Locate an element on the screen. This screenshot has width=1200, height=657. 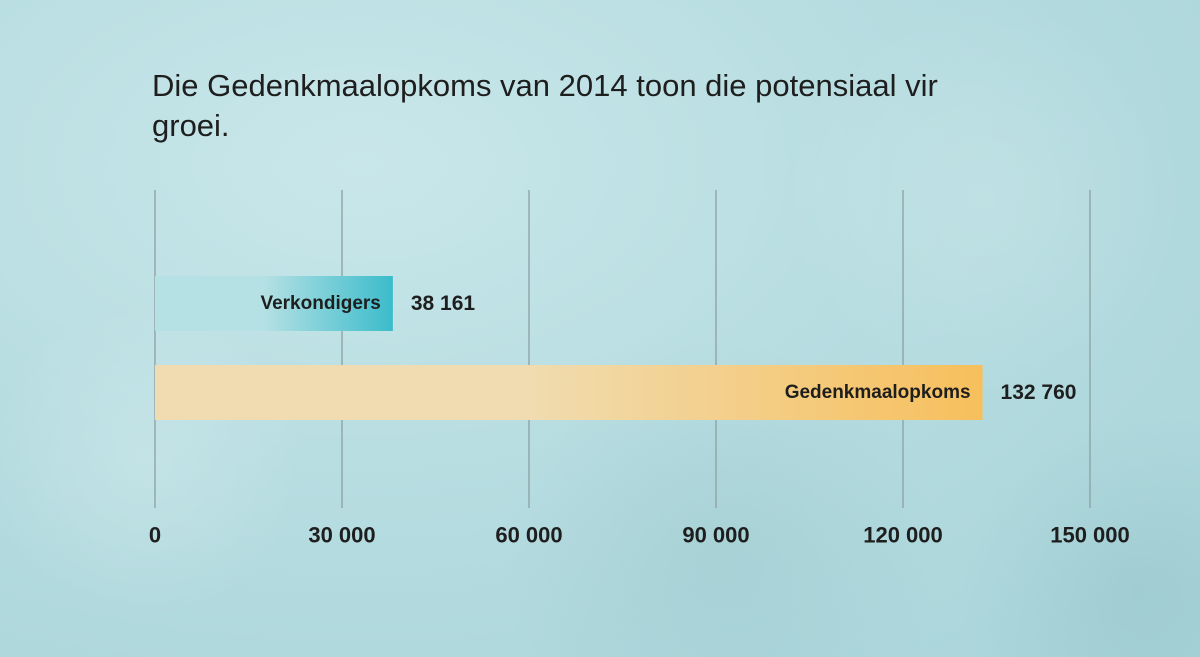
x-tick-label: 150 000 is located at coordinates (1090, 535).